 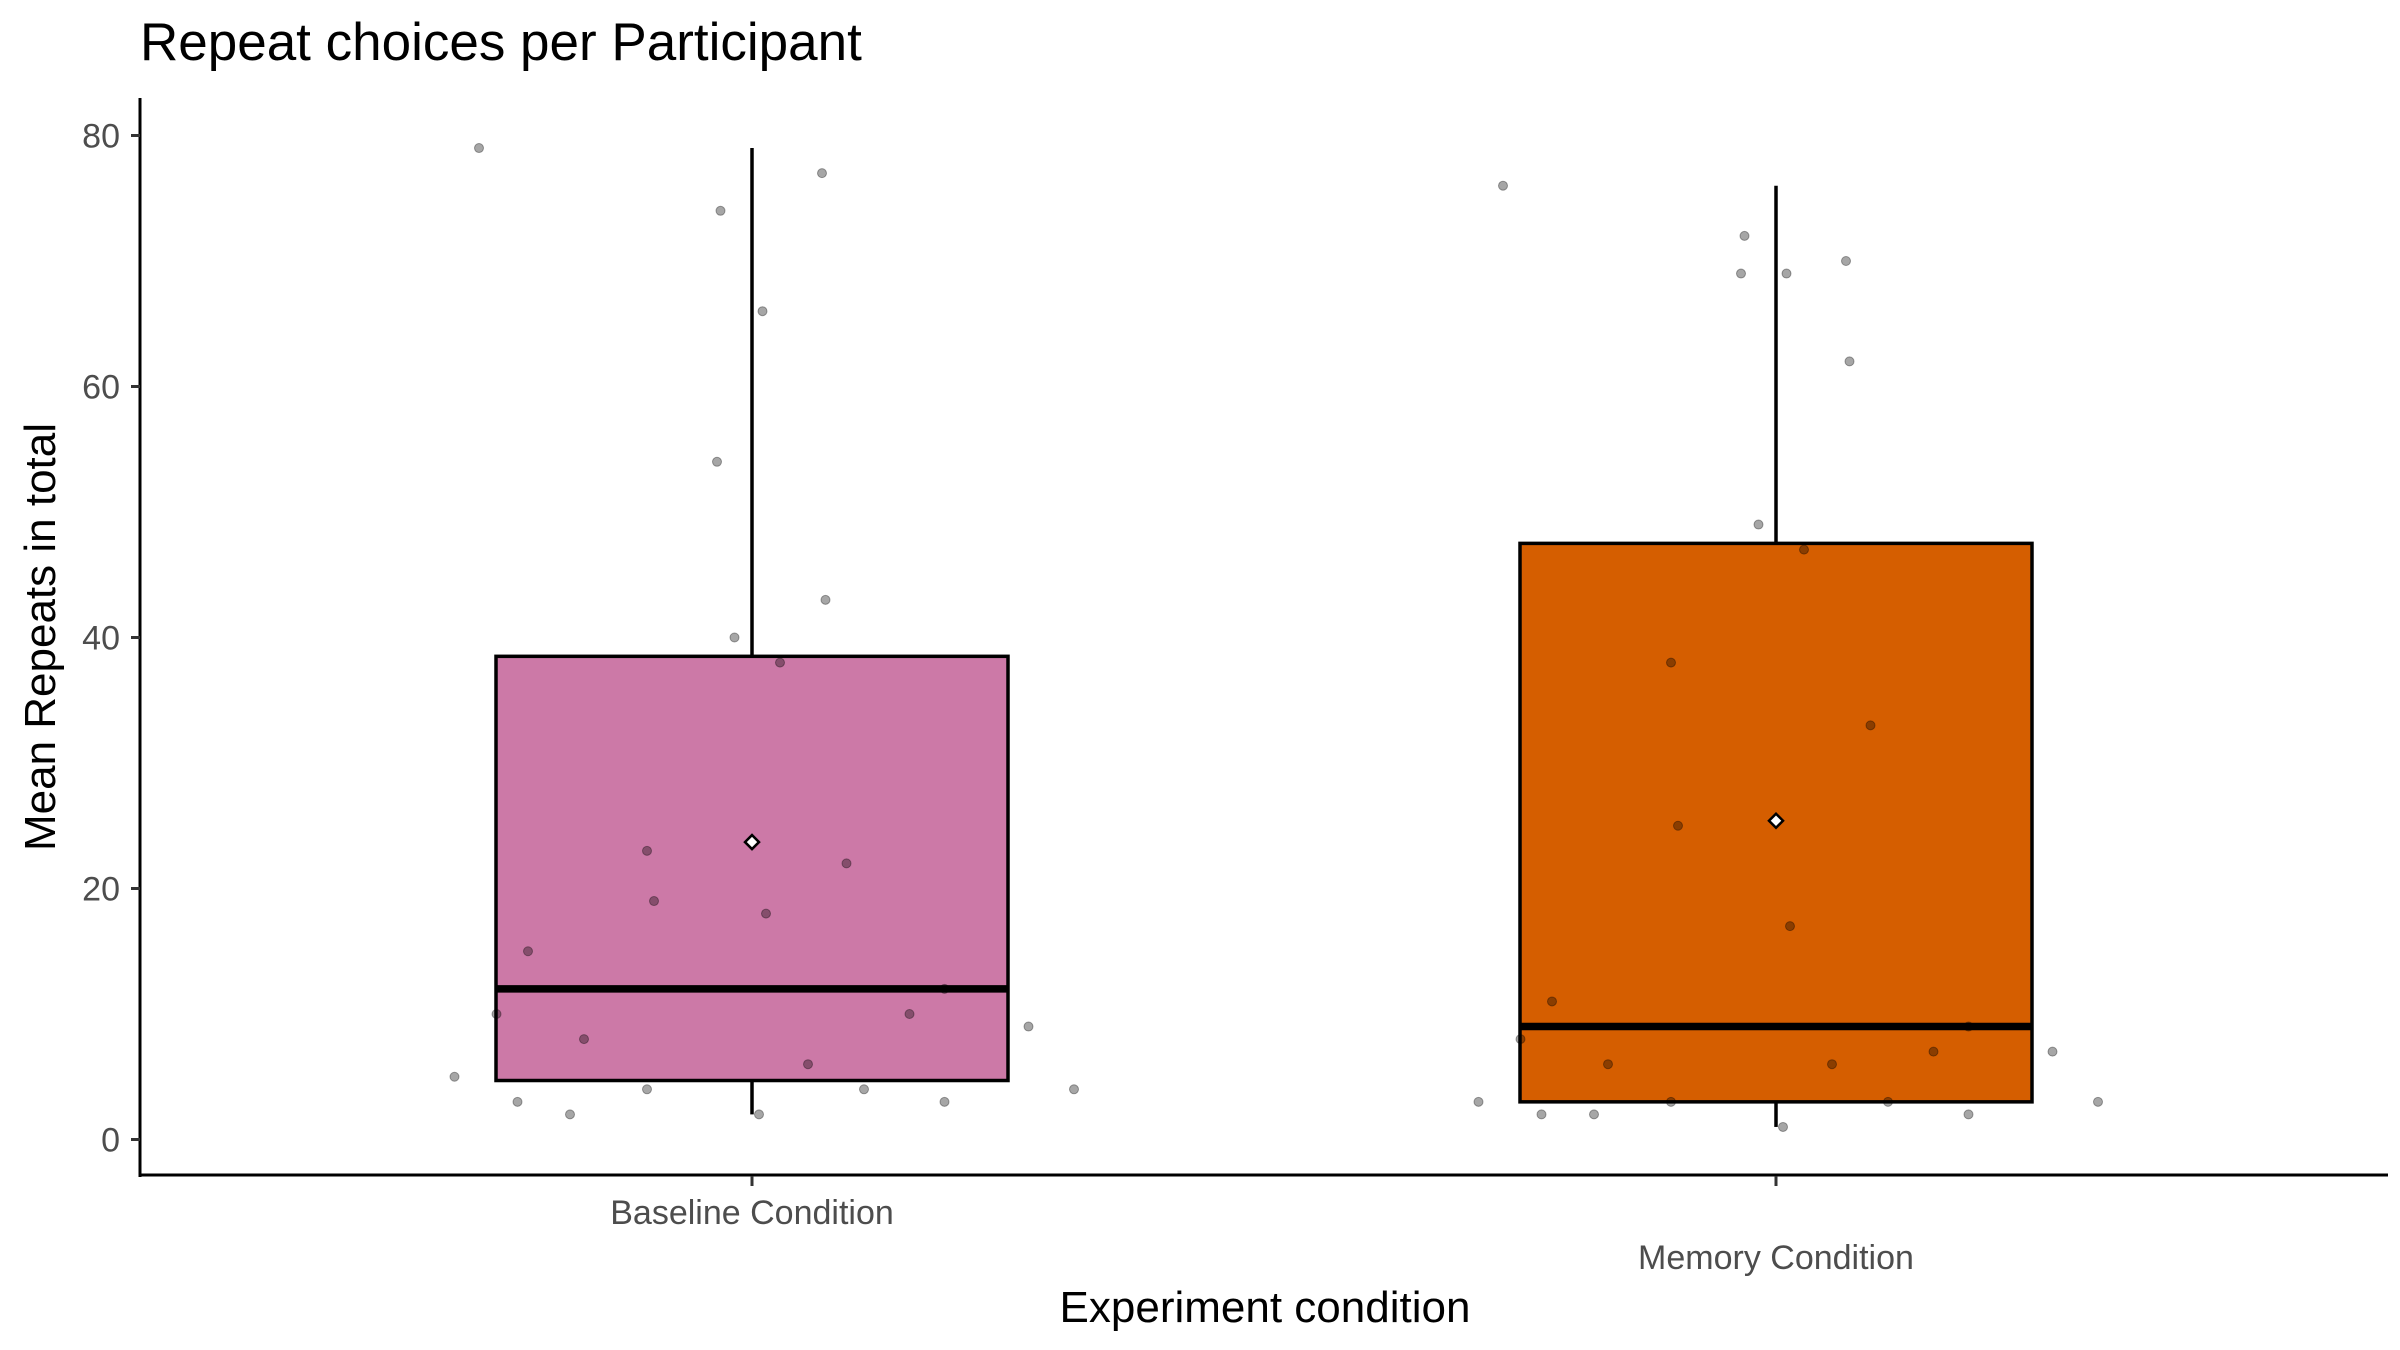 What do you see at coordinates (40, 637) in the screenshot?
I see `y-axis-title: Mean Repeats in total` at bounding box center [40, 637].